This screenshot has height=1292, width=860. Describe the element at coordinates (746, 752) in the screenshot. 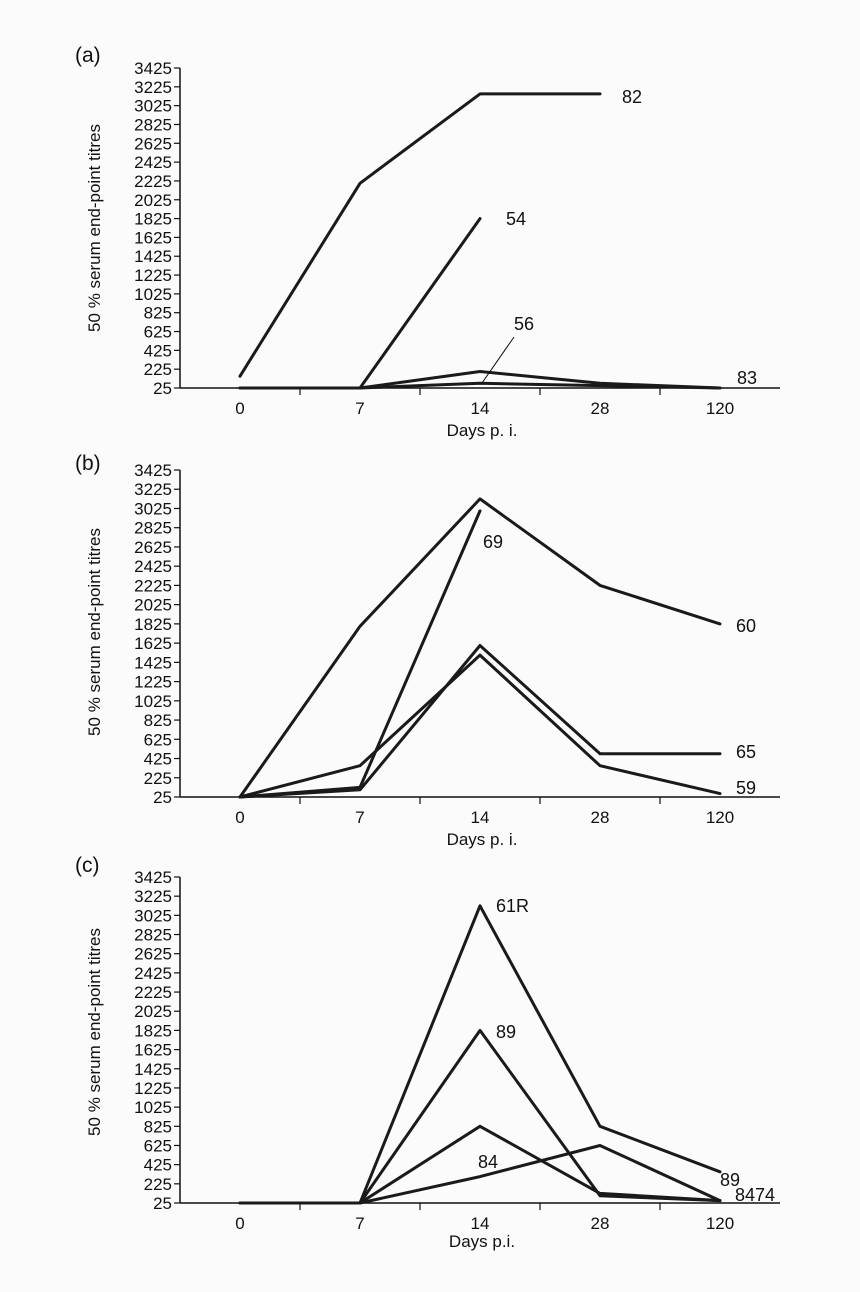

I see `series-label-65: 65` at that location.